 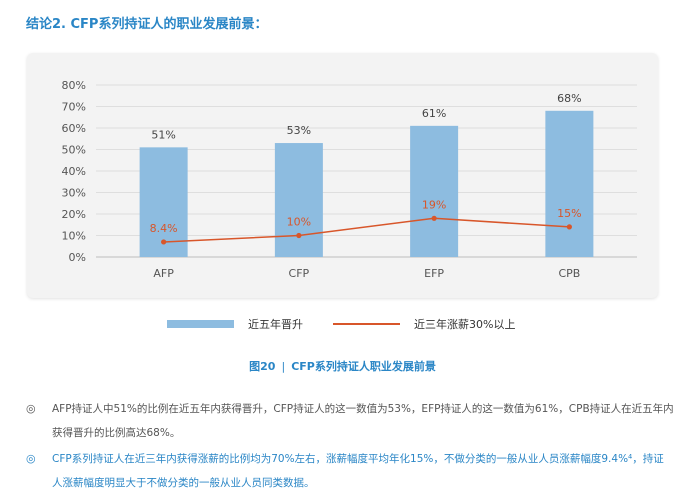 I want to click on line-series, so click(x=366, y=230).